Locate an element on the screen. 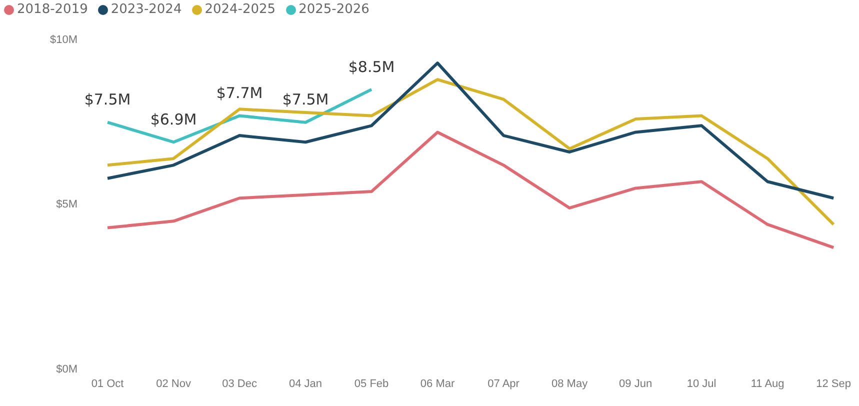 The image size is (859, 406). x-tick-label: 03 Dec is located at coordinates (240, 384).